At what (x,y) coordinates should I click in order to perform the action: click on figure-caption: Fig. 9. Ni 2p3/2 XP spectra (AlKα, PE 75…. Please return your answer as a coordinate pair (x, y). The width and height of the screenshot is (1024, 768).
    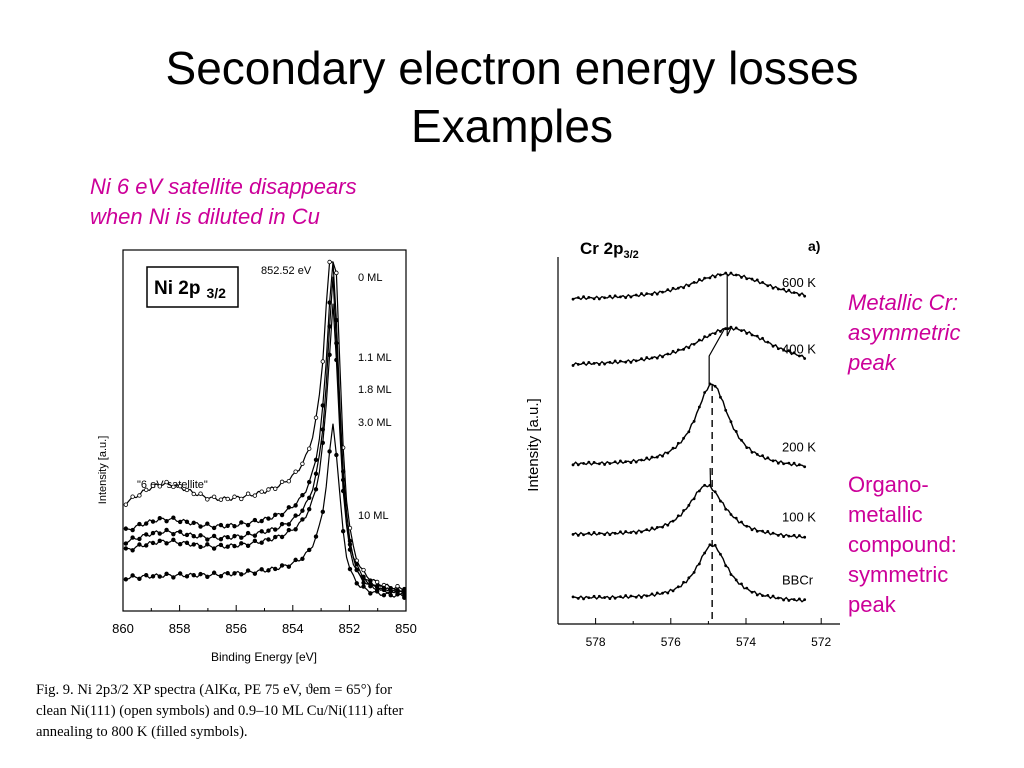
    Looking at the image, I should click on (261, 711).